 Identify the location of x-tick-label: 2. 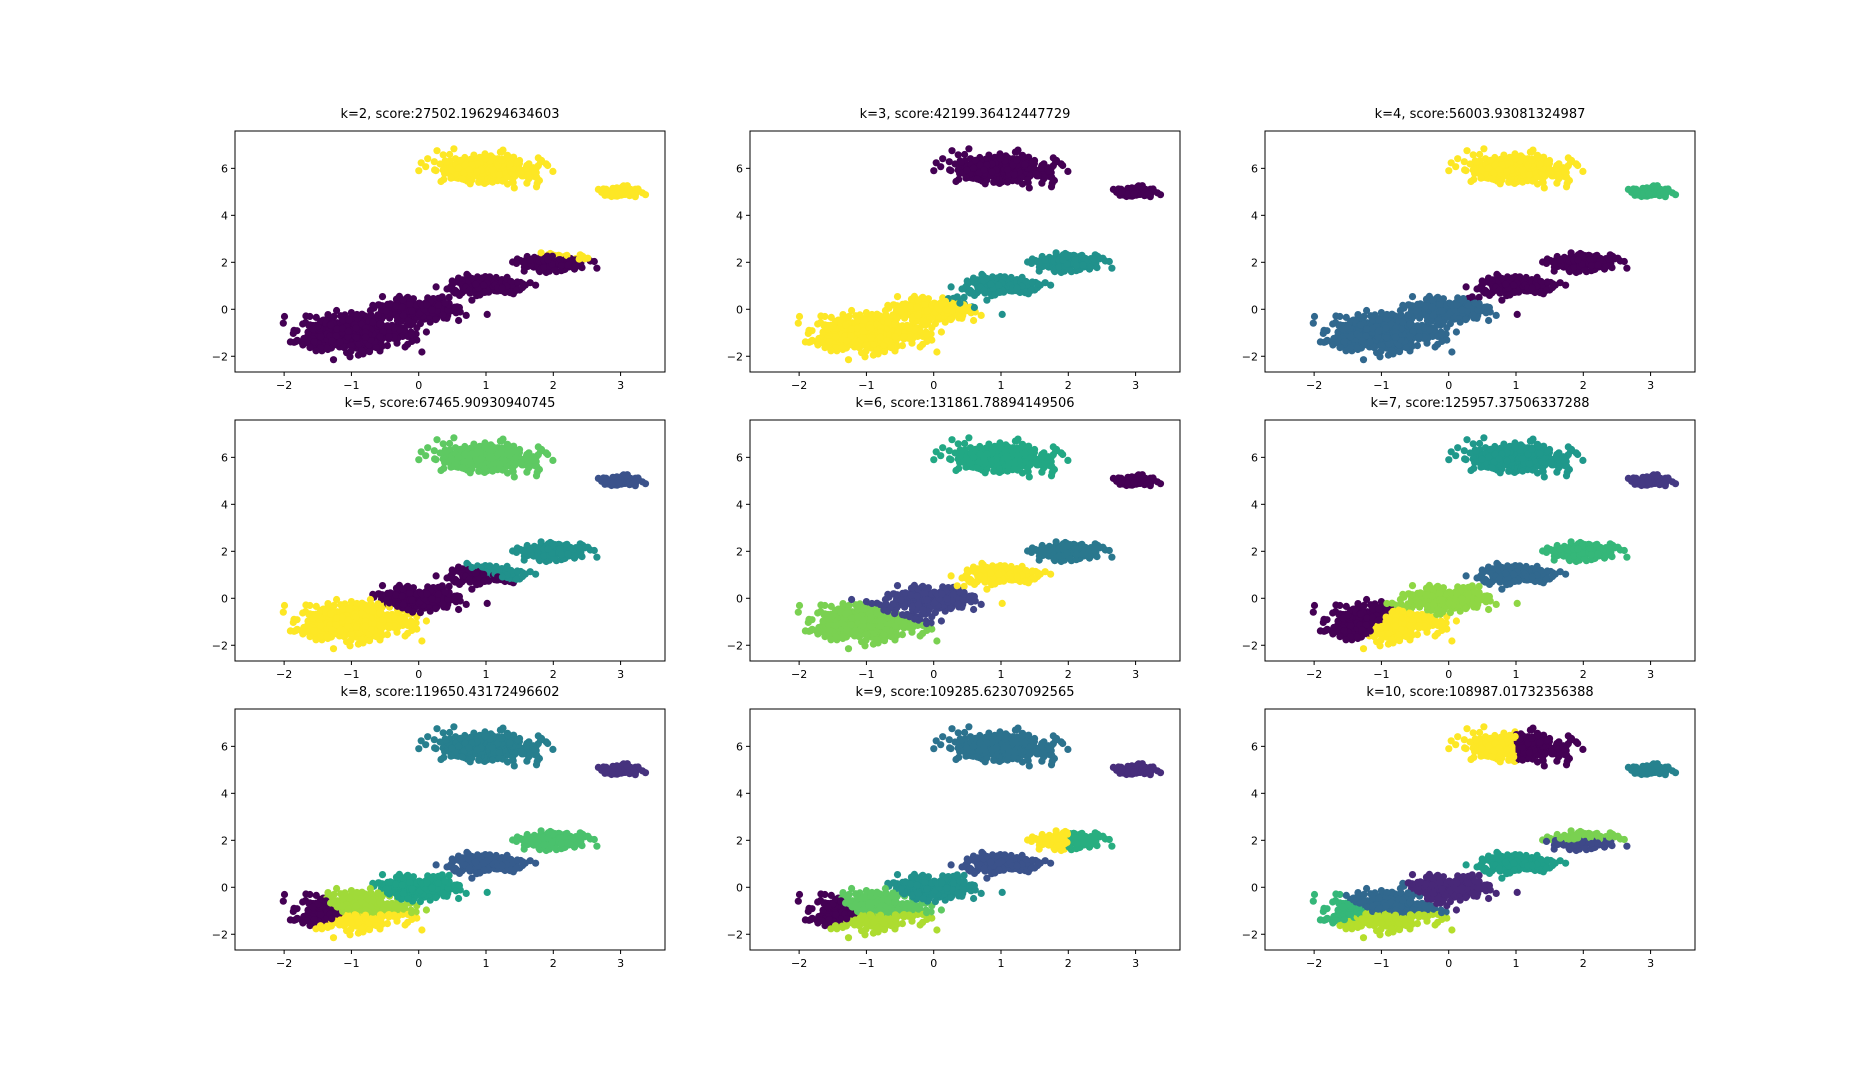
(553, 385).